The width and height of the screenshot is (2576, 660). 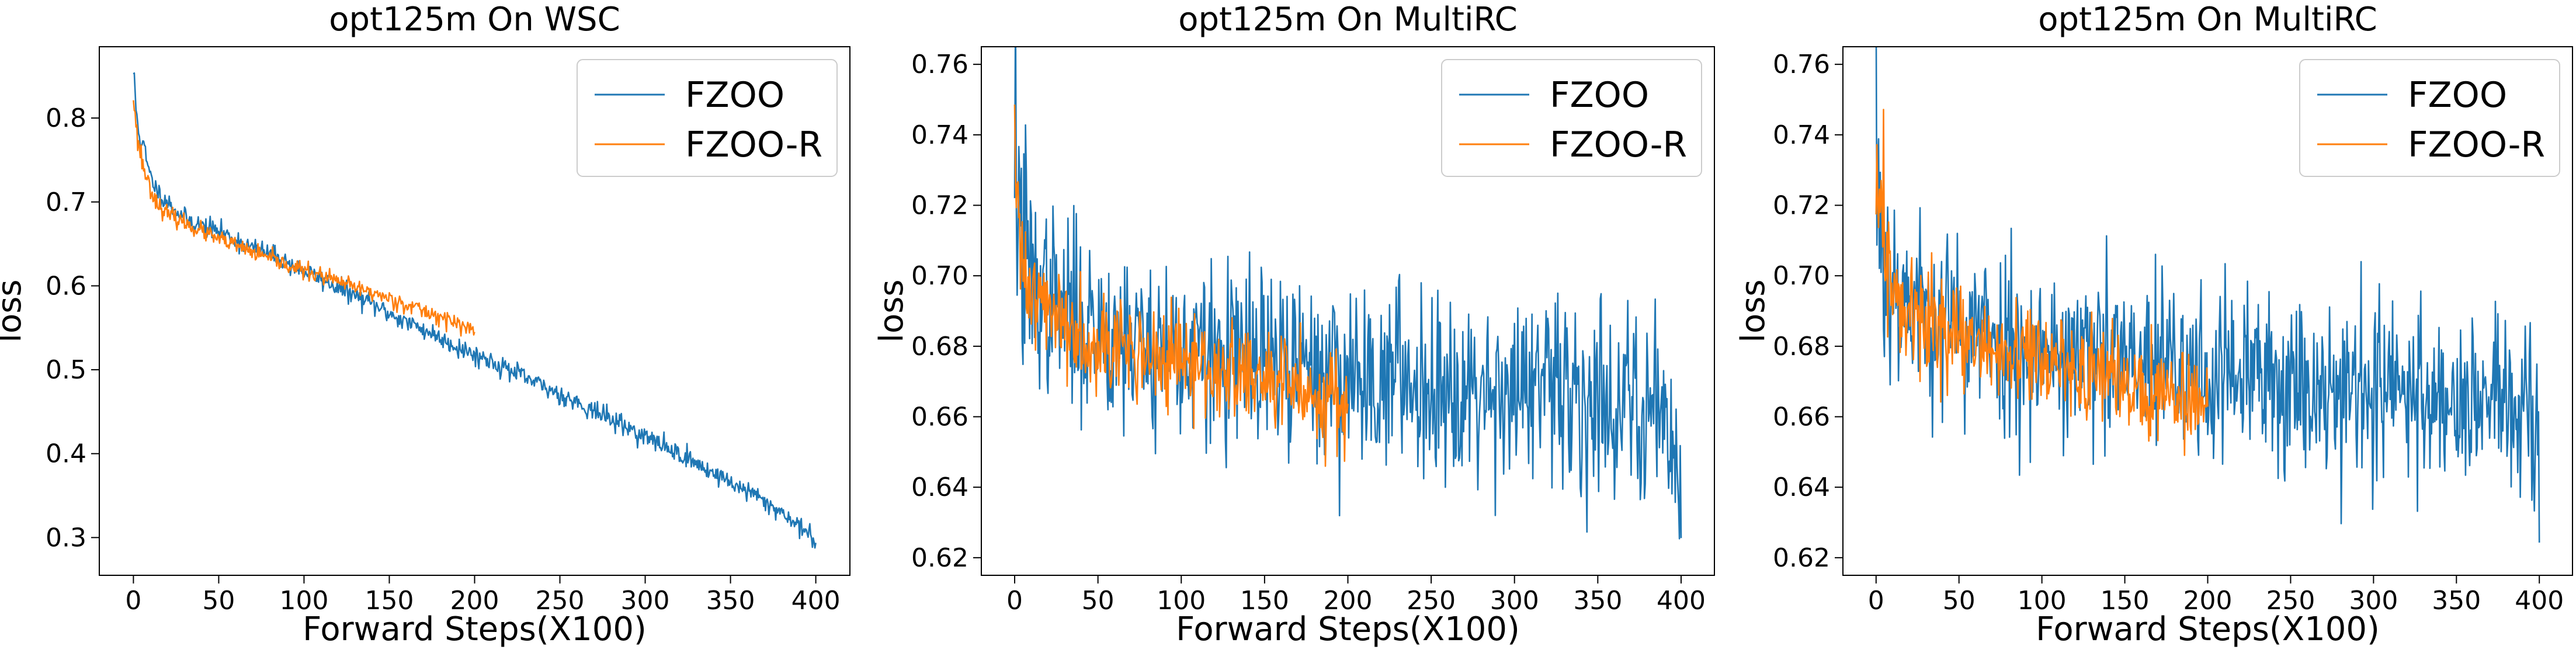 What do you see at coordinates (66, 202) in the screenshot?
I see `y-tick-label: 0.7` at bounding box center [66, 202].